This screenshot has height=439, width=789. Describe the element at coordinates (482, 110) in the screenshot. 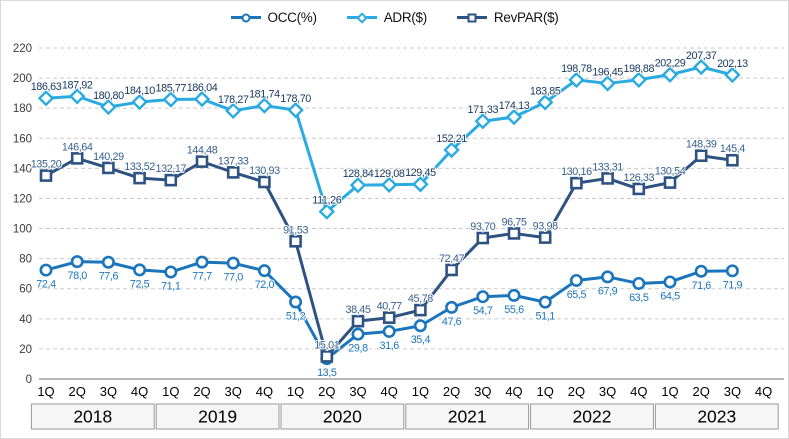

I see `data-label: 171,33` at that location.